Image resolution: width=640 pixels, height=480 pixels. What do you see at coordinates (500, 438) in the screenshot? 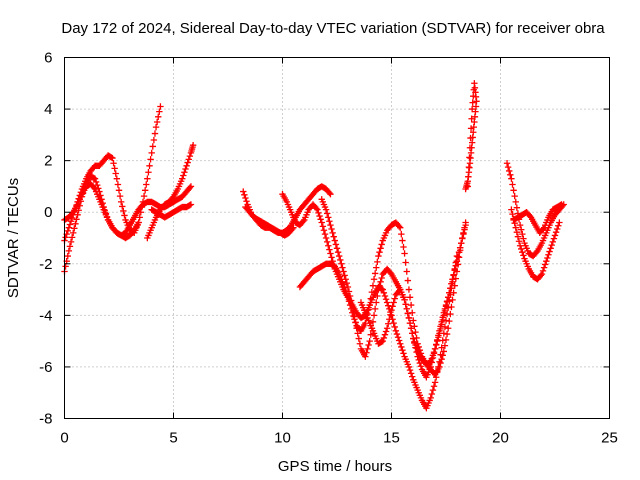
I see `x-tick-label: 20` at bounding box center [500, 438].